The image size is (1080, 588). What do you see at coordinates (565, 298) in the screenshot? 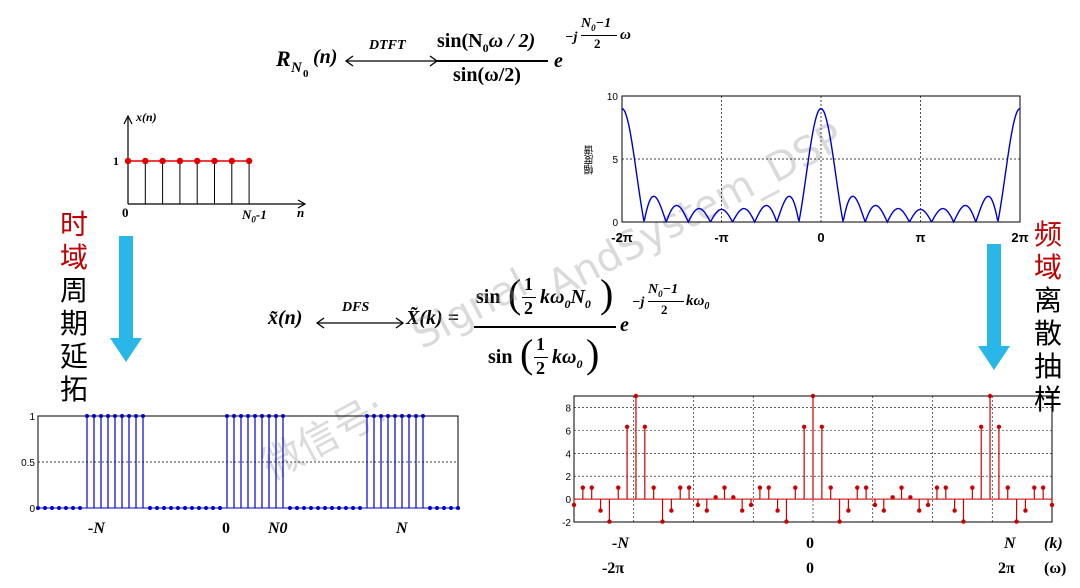
I see `dfs-num-rest: kω0N0` at bounding box center [565, 298].